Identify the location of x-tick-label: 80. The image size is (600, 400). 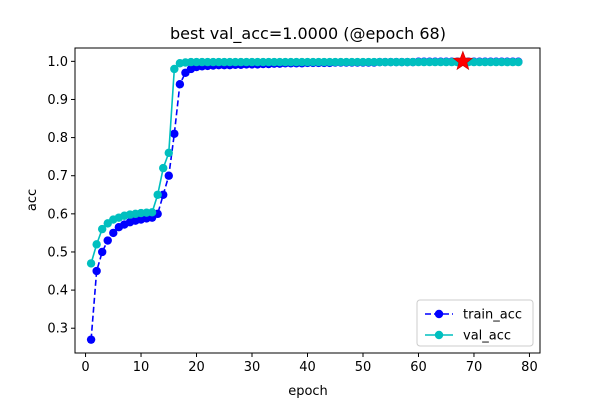
(529, 367).